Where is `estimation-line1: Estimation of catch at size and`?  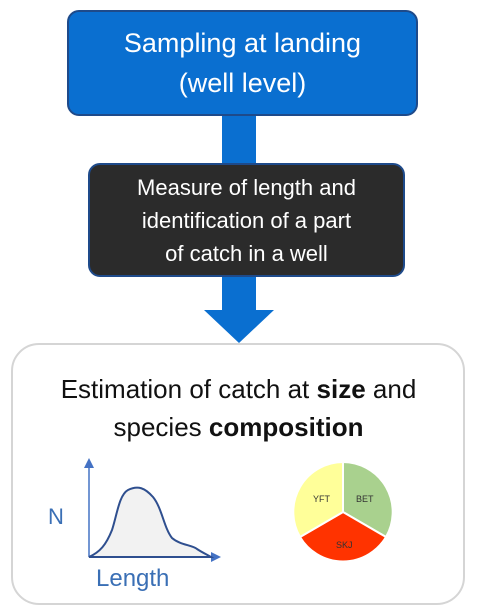
estimation-line1: Estimation of catch at size and is located at coordinates (238, 389).